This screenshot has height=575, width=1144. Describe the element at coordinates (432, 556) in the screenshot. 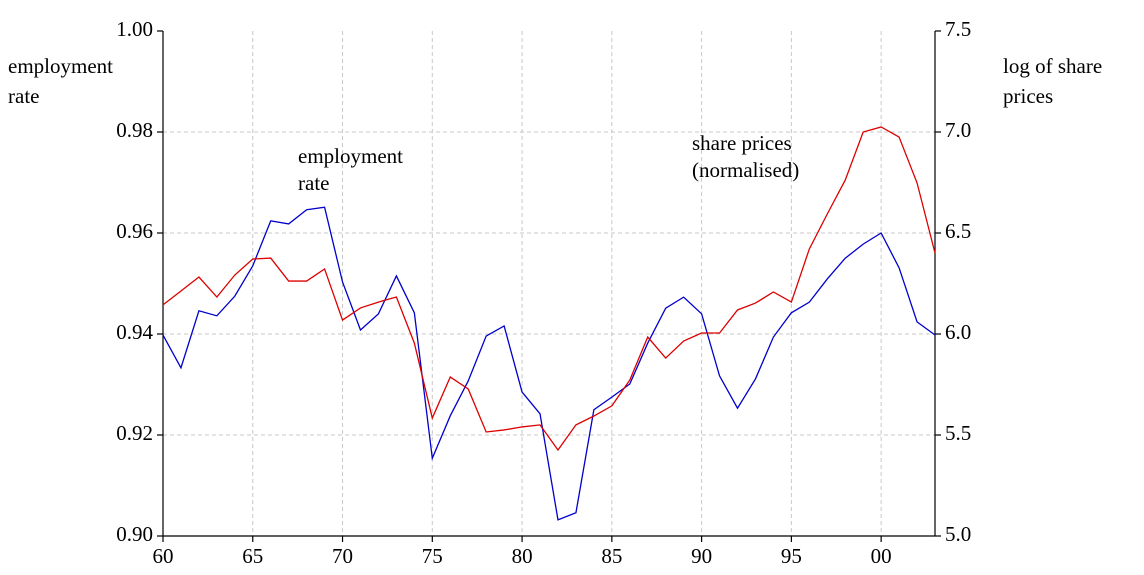

I see `x-tick-label: 75` at that location.